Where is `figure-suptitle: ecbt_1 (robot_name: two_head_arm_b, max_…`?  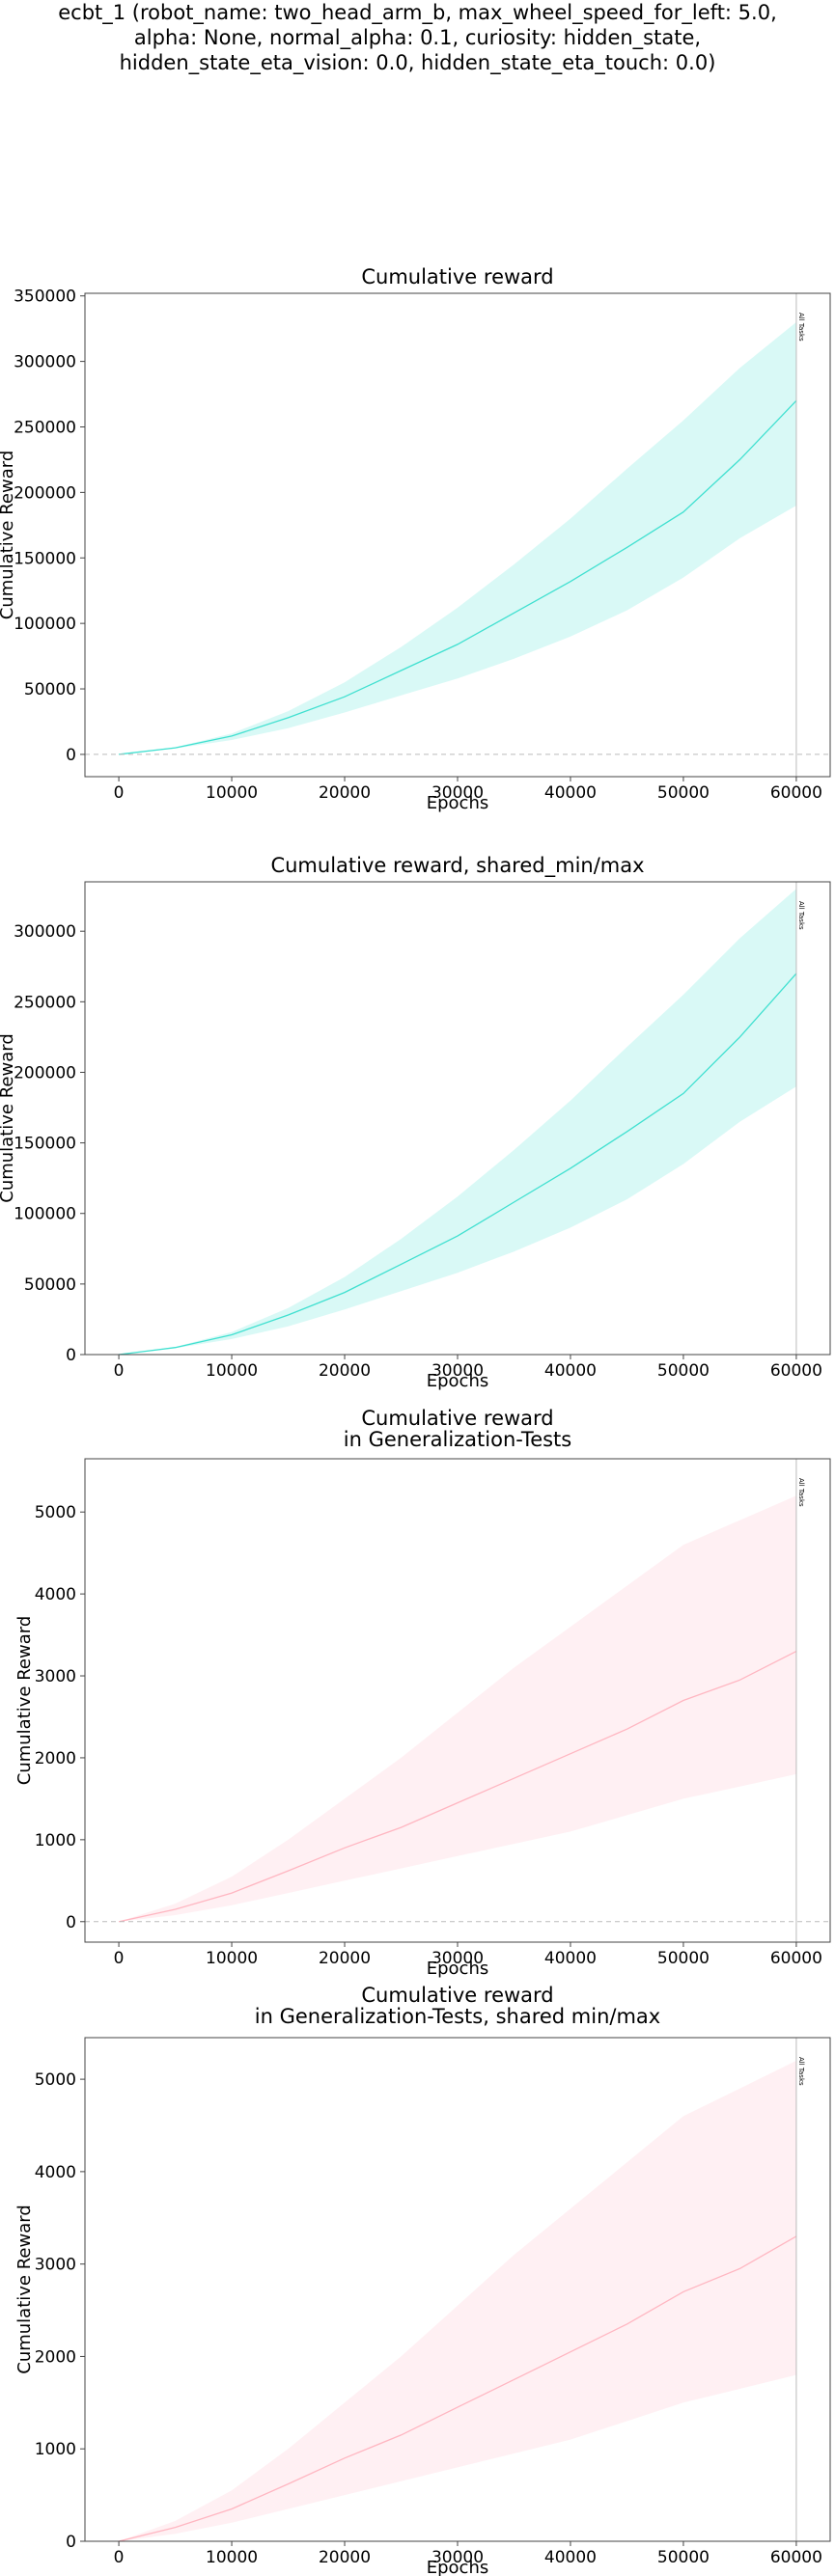
figure-suptitle: ecbt_1 (robot_name: two_head_arm_b, max_… is located at coordinates (417, 37).